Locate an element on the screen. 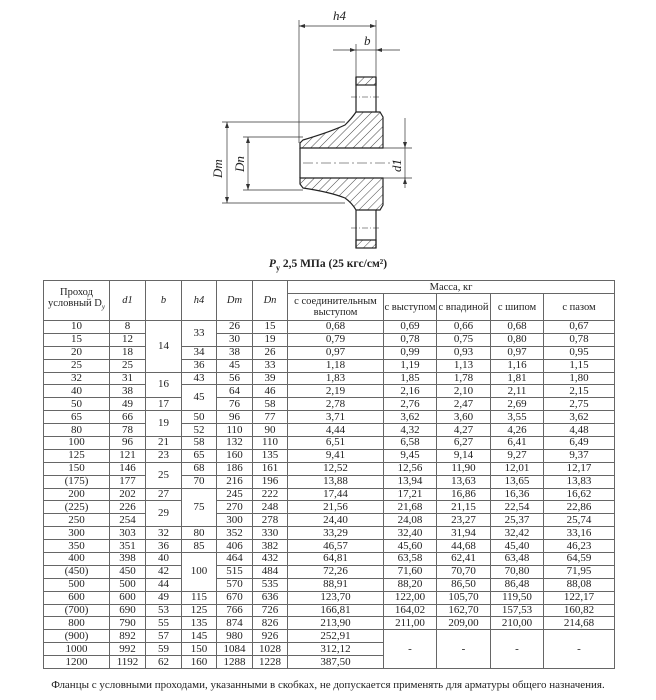  table-cell: 1228 is located at coordinates (270, 662).